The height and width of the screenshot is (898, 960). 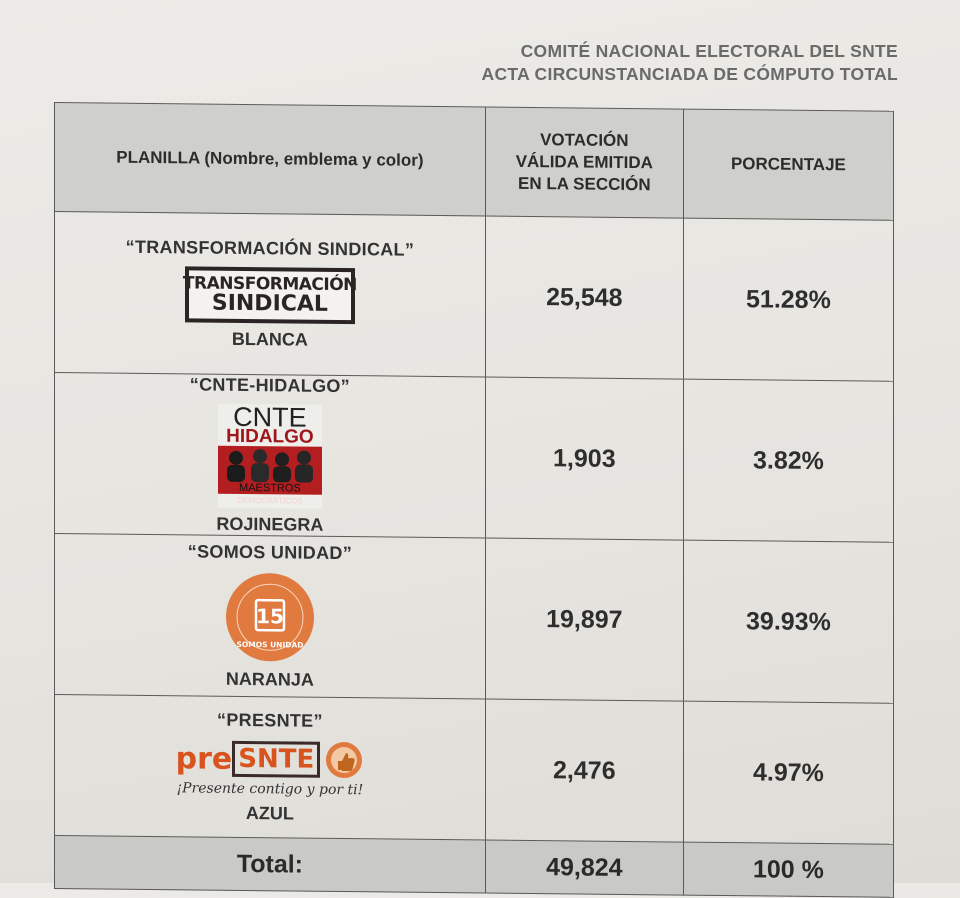 I want to click on col-header-votacion-l2: VÁLIDA EMITIDA, so click(x=584, y=162).